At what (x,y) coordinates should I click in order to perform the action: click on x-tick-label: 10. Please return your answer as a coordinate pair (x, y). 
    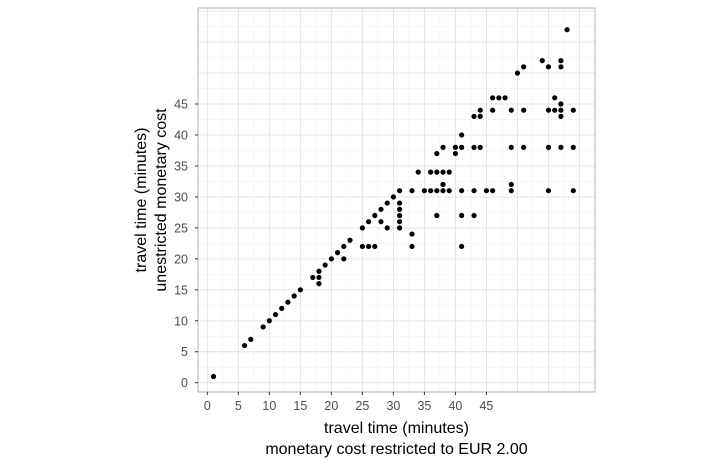
    Looking at the image, I should click on (269, 406).